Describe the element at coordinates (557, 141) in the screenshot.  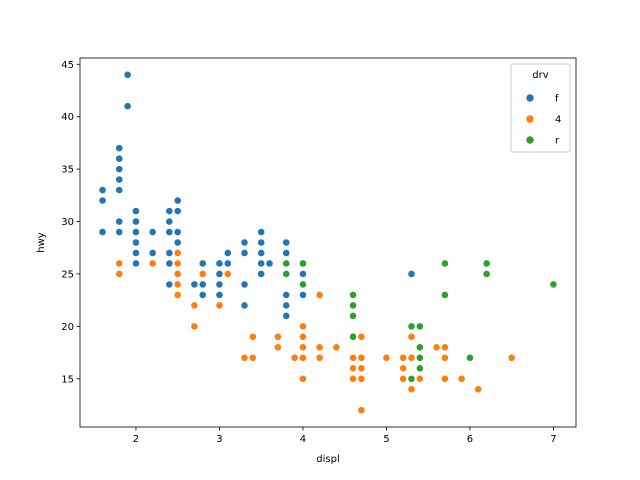
I see `legend-label-r: r` at that location.